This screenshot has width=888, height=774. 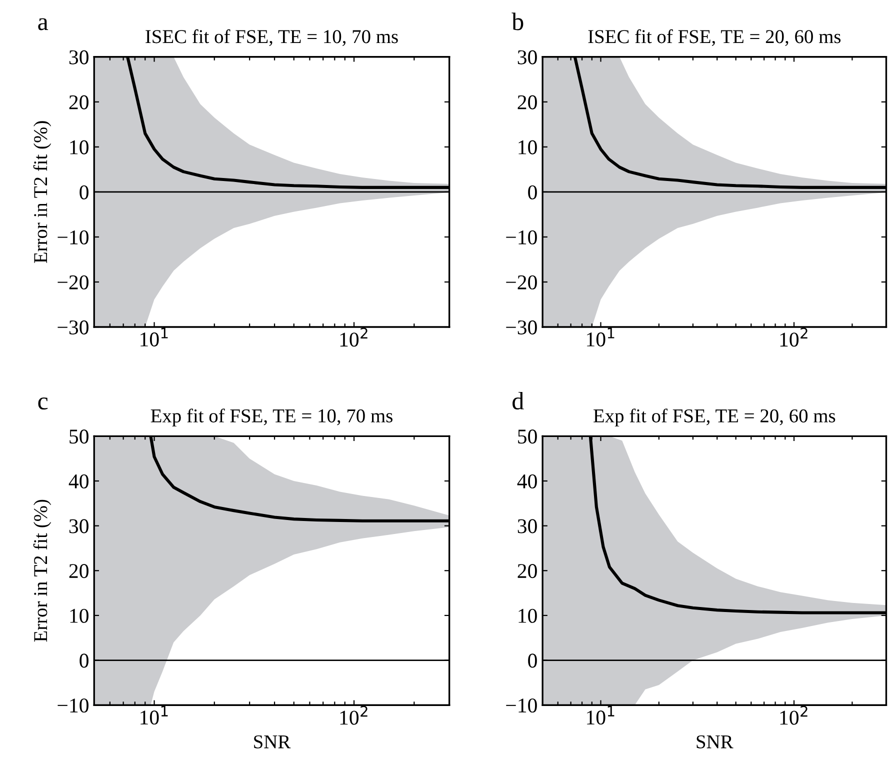 What do you see at coordinates (272, 37) in the screenshot?
I see `chart-title: ISEC fit of FSE, TE = 10, 70 ms` at bounding box center [272, 37].